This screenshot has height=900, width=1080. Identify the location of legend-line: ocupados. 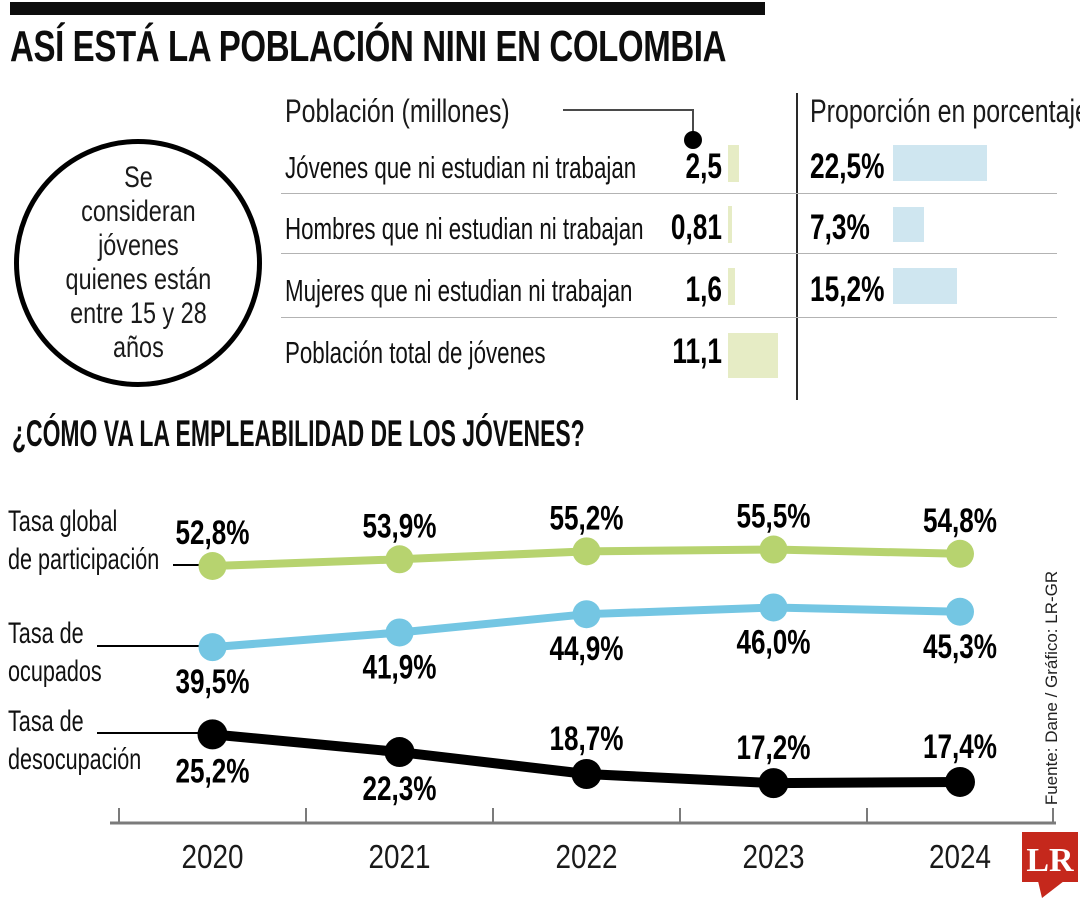
(55, 671).